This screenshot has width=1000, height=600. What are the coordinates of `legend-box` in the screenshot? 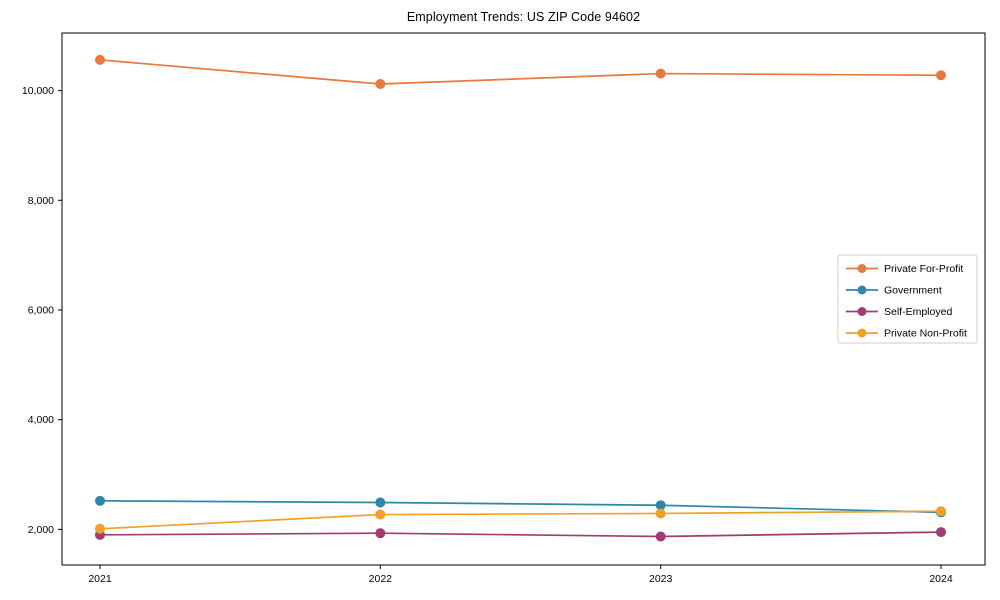 It's located at (907, 299).